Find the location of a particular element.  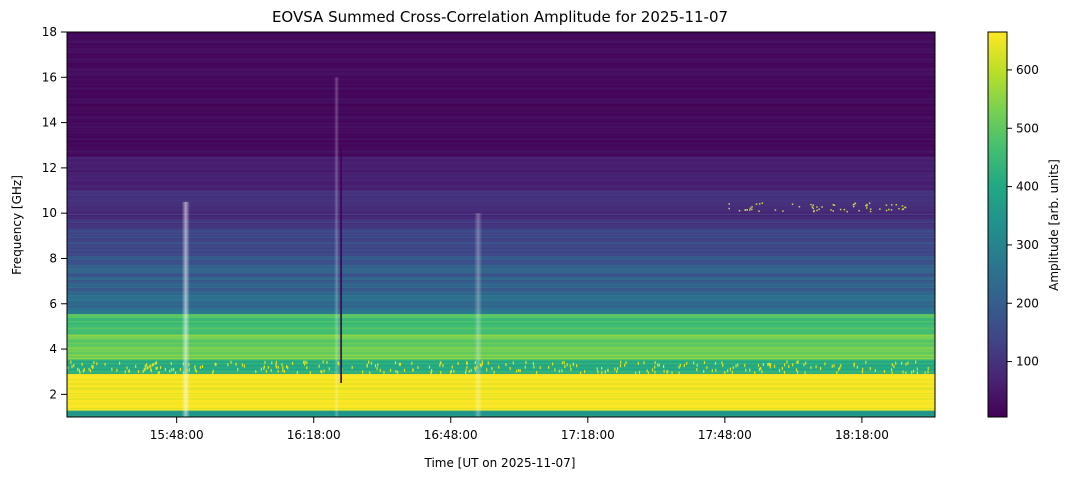

burst-column is located at coordinates (185, 309).